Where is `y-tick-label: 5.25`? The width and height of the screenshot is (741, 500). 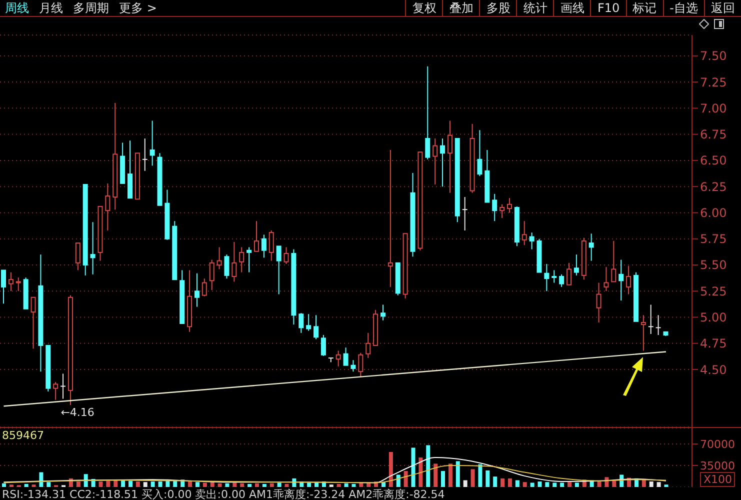
y-tick-label: 5.25 is located at coordinates (713, 291).